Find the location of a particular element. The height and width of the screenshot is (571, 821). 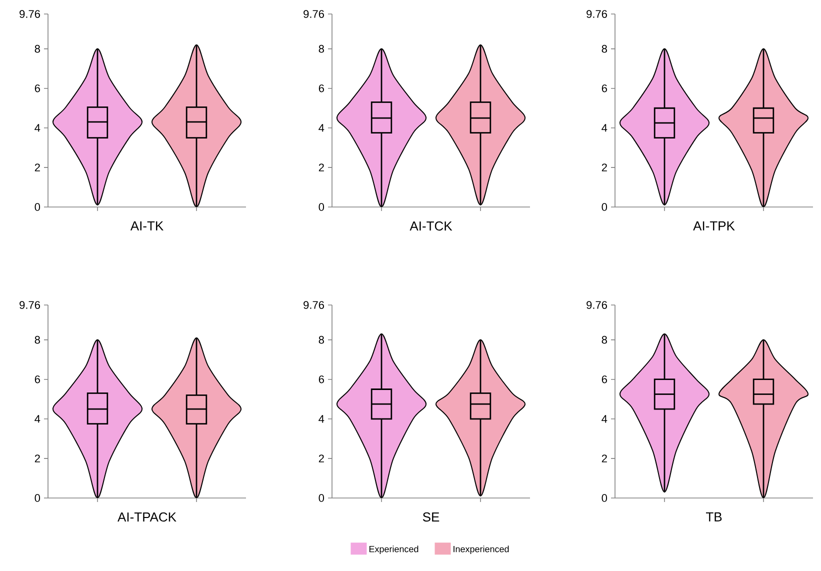

x-axis-title: TB is located at coordinates (714, 517).